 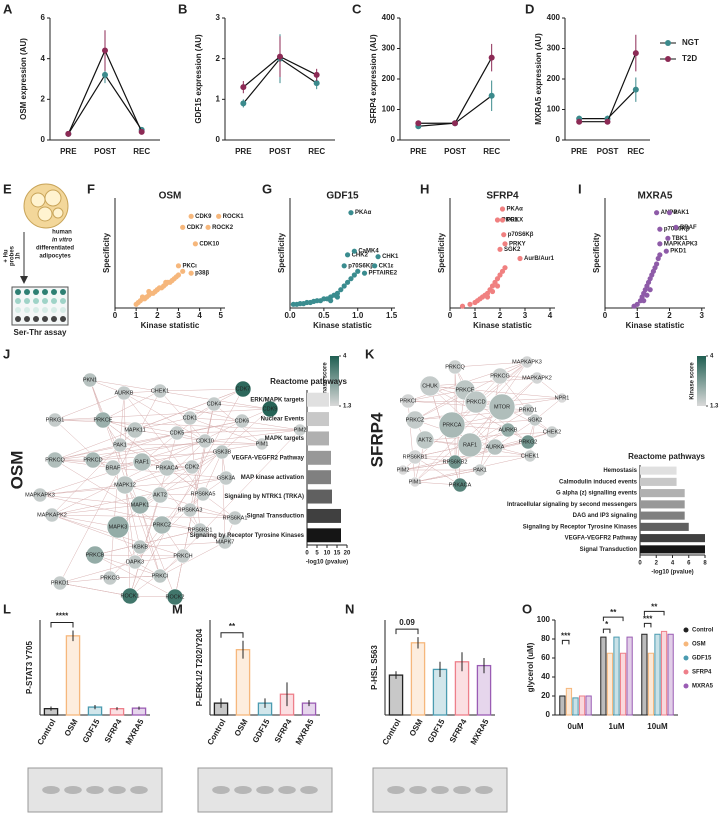 What do you see at coordinates (606, 631) in the screenshot?
I see `significance-bracket` at bounding box center [606, 631].